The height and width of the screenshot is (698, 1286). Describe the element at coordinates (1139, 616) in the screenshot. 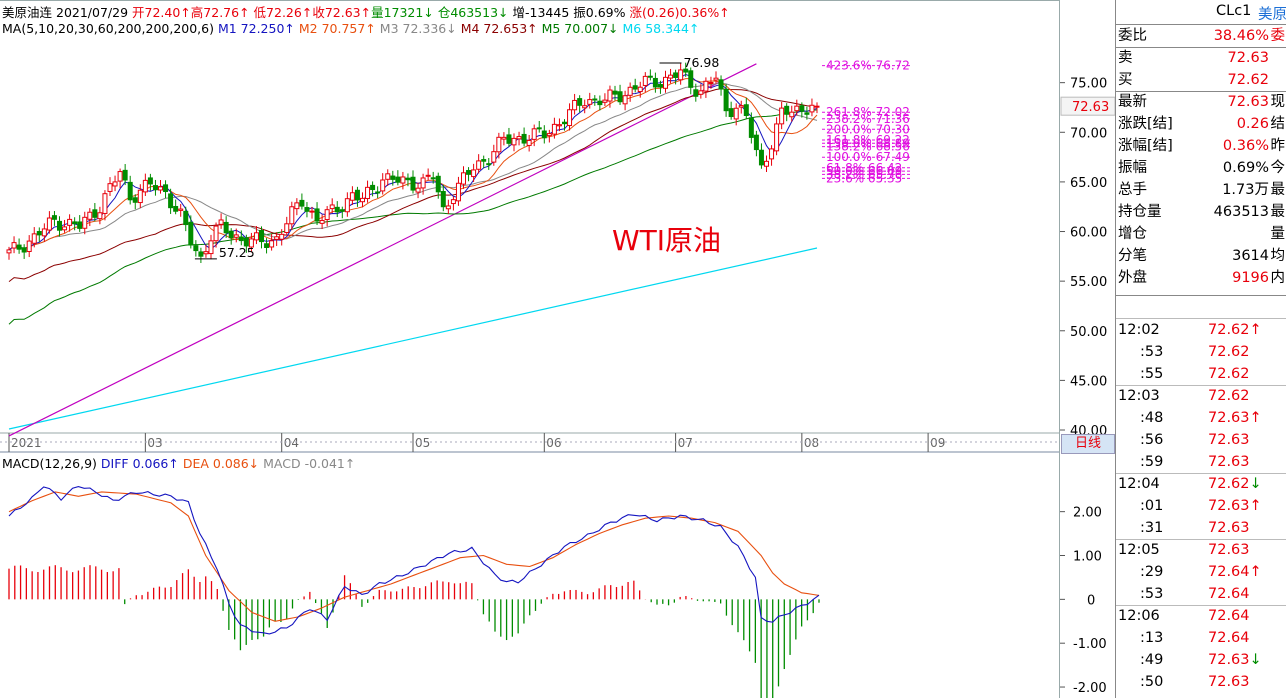

I see `tick-time: 12:06` at that location.